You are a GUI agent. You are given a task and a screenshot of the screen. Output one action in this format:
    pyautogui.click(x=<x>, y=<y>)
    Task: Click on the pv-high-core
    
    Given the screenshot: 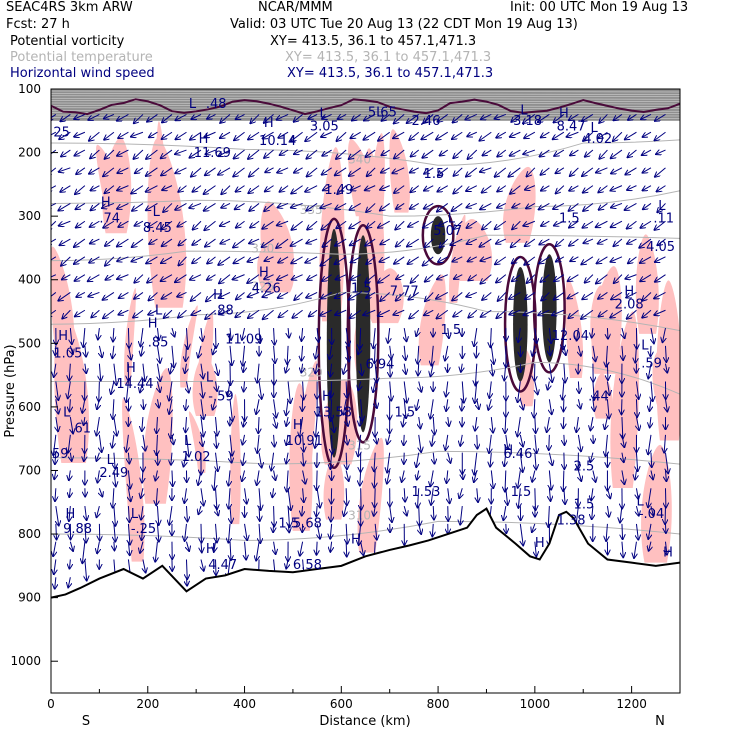 What is the action you would take?
    pyautogui.click(x=363, y=334)
    